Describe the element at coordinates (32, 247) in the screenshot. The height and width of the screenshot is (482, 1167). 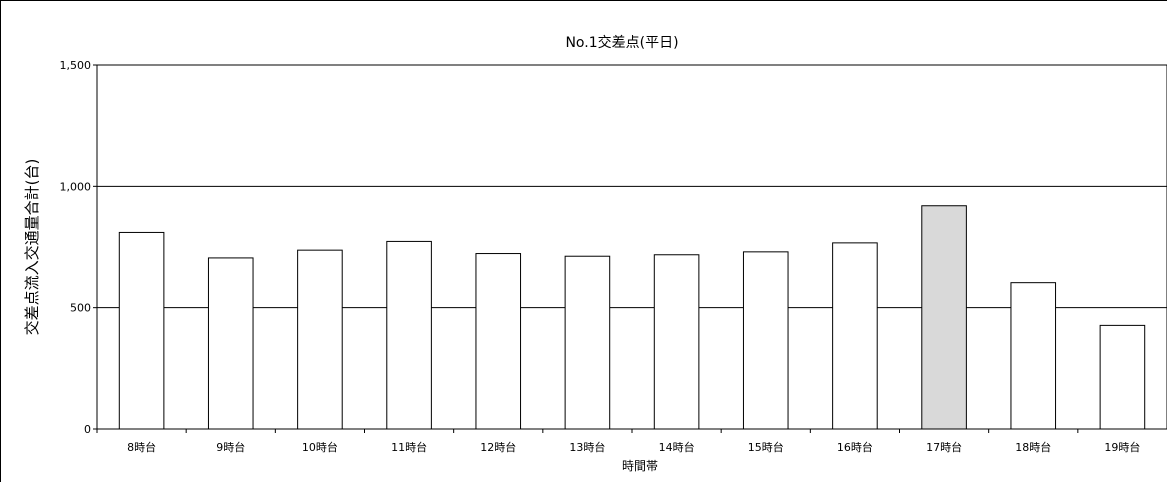
I see `y-axis-label: 交差点流入交通量合計(台)` at that location.